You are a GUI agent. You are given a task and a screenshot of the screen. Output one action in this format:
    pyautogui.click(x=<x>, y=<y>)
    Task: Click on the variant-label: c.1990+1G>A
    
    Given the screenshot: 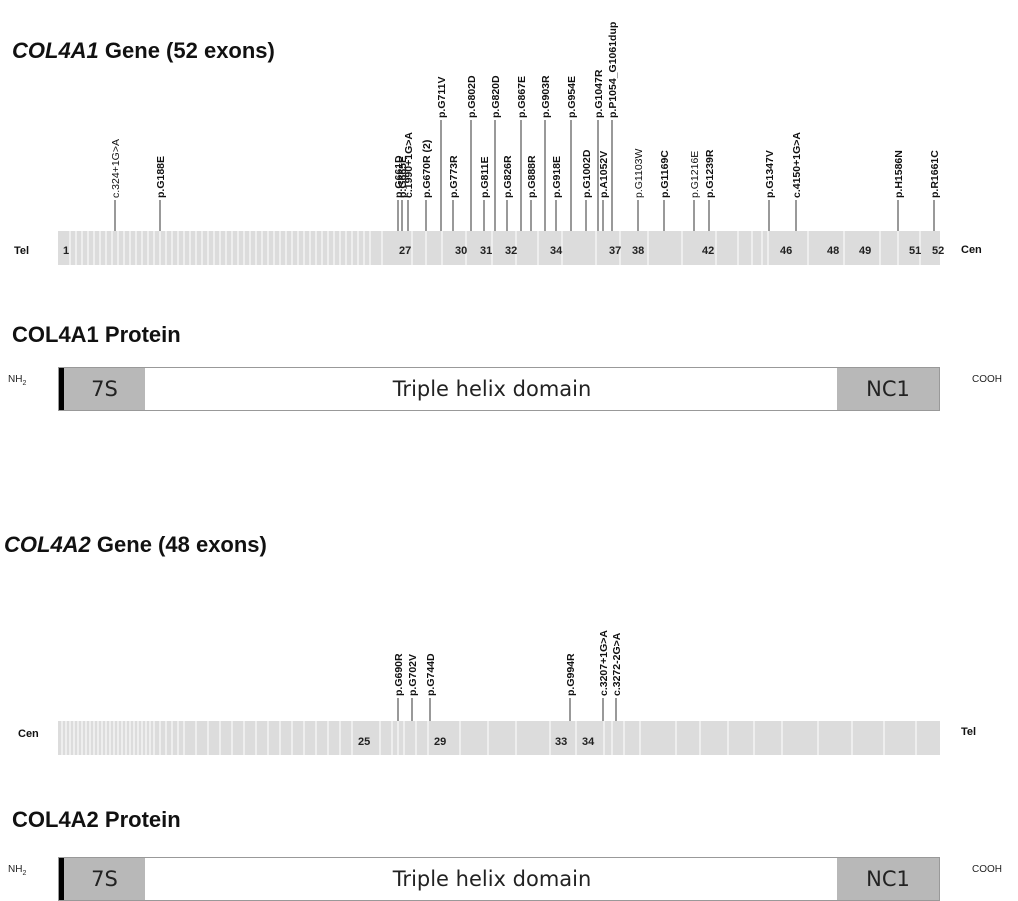 What is the action you would take?
    pyautogui.click(x=409, y=165)
    